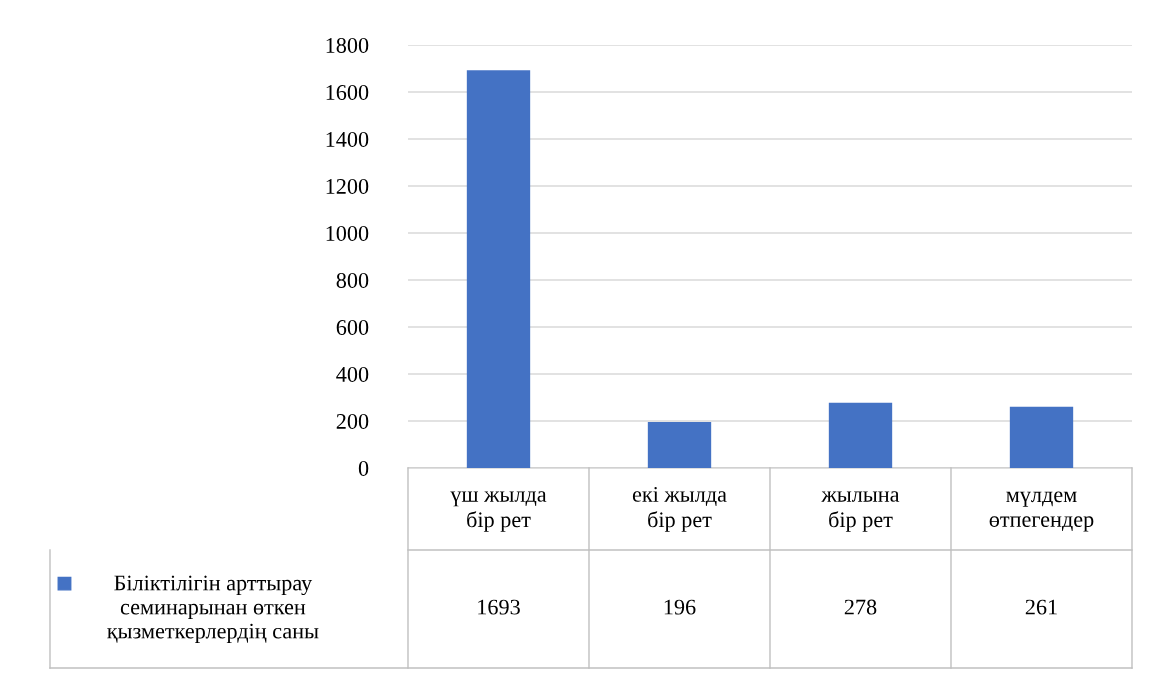 This screenshot has height=678, width=1151. I want to click on data-label: 196, so click(680, 607).